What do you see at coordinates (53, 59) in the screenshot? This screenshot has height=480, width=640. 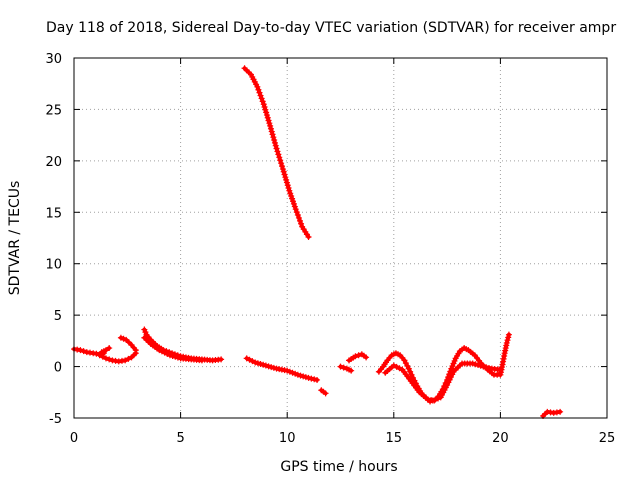 I see `y-tick-label: 30` at bounding box center [53, 59].